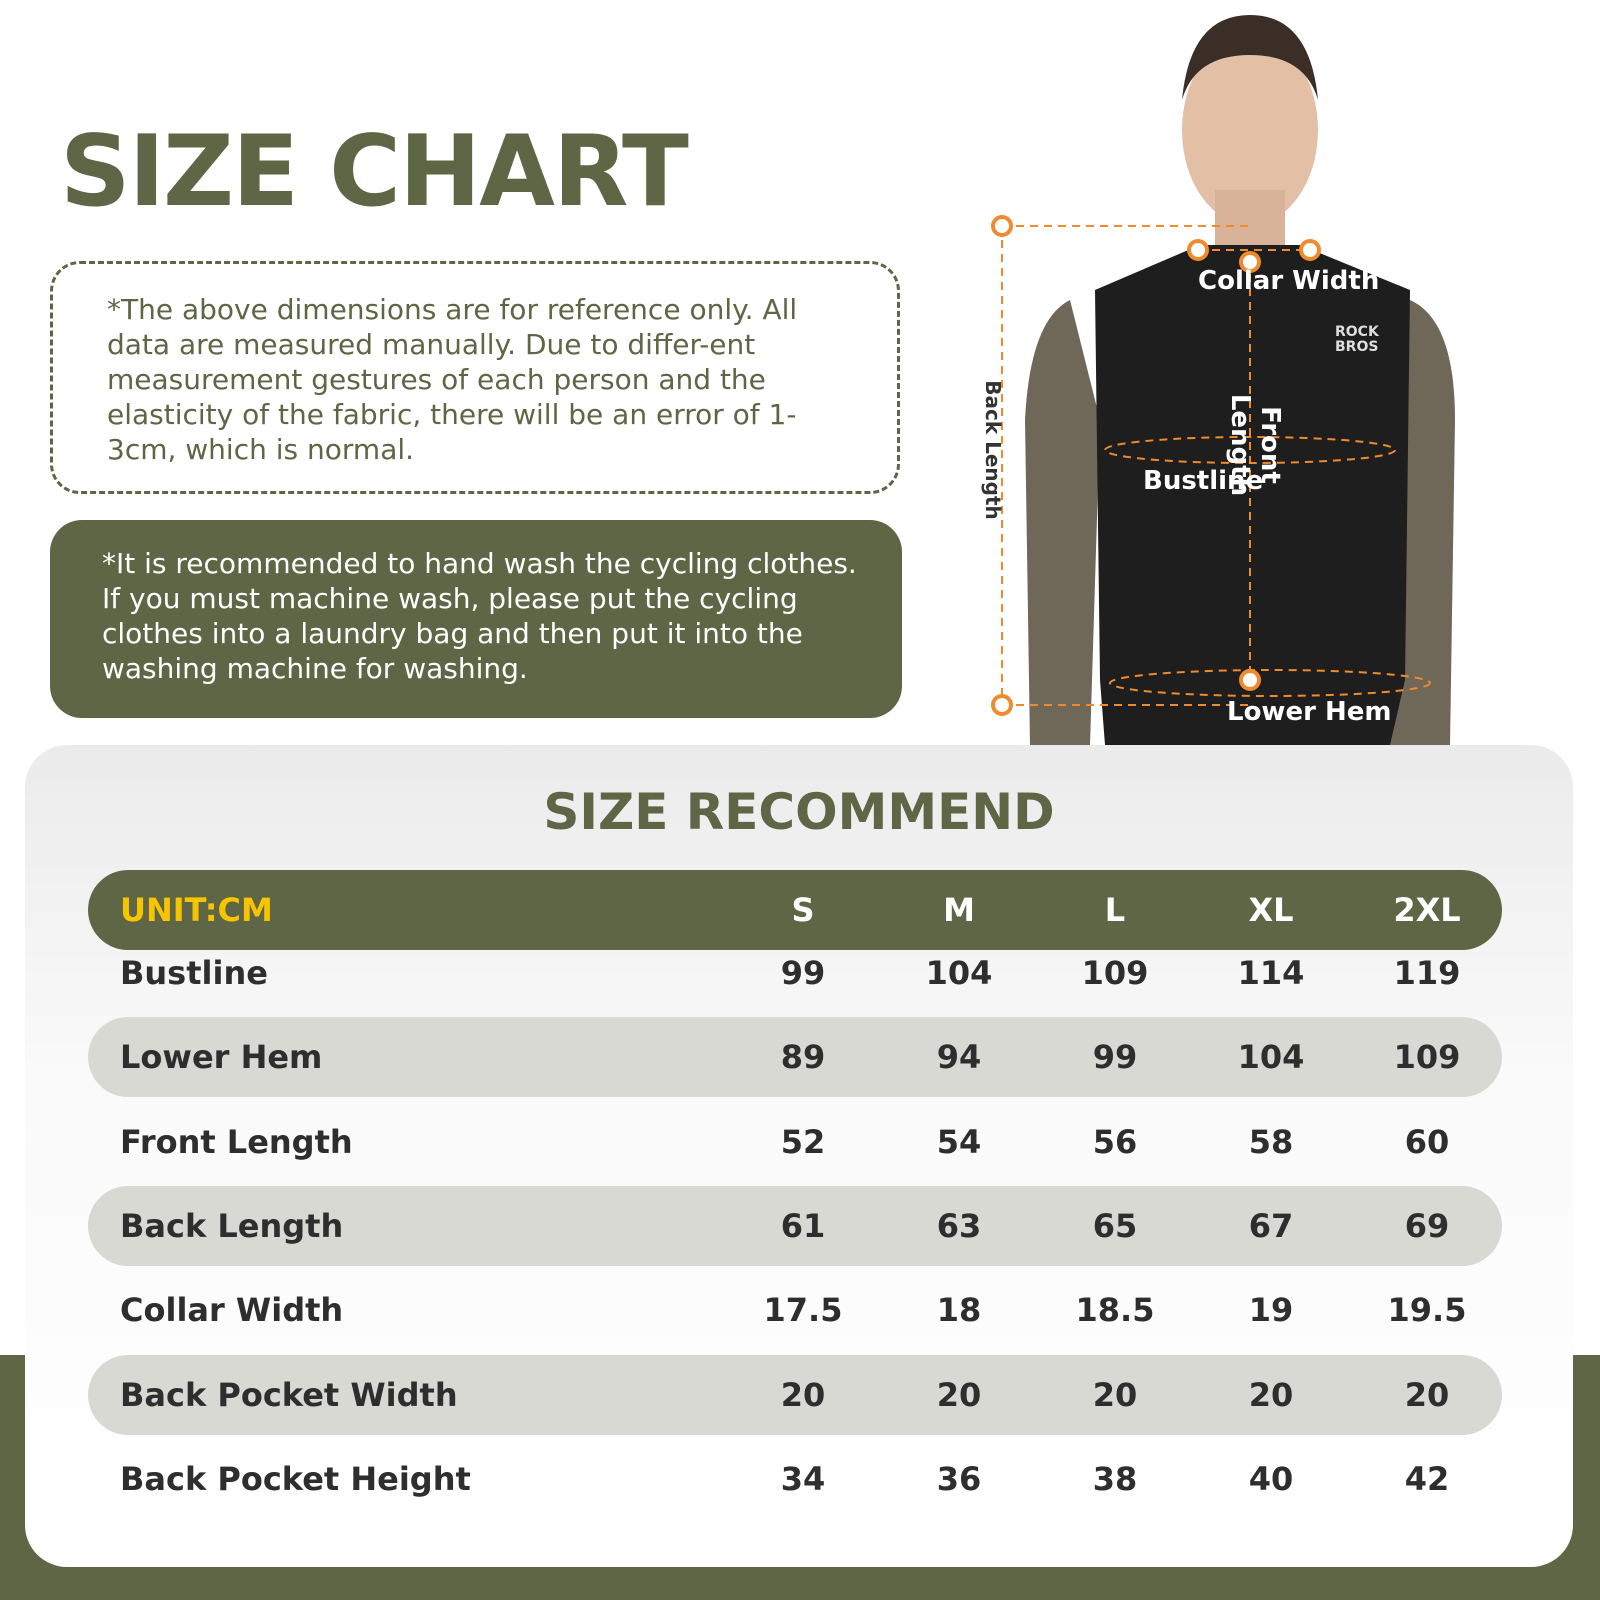  What do you see at coordinates (1115, 1310) in the screenshot?
I see `cell-value: 18.5` at bounding box center [1115, 1310].